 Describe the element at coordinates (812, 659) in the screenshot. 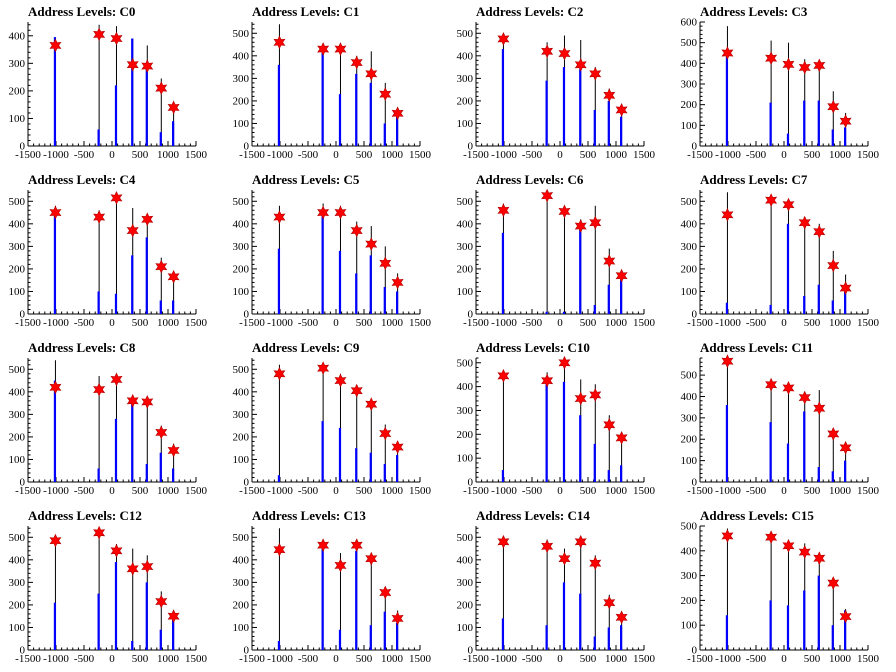

I see `x-tick-label: 500` at that location.